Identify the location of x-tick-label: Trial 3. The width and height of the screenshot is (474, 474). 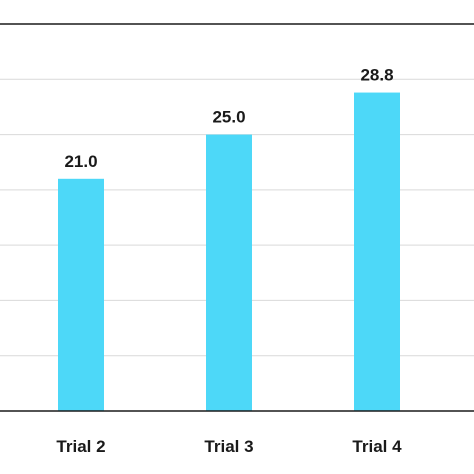
(228, 446).